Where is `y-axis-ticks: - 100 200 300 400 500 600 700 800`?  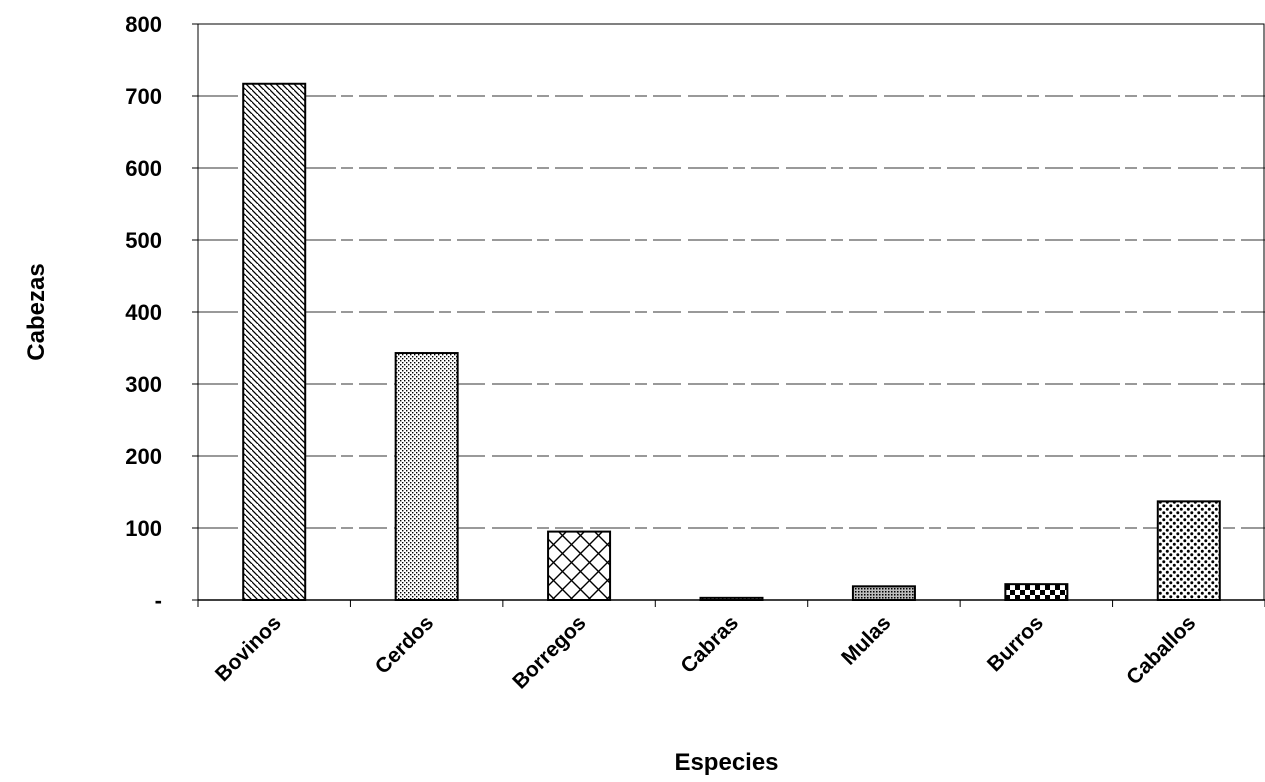
y-axis-ticks: - 100 200 300 400 500 600 700 800 is located at coordinates (161, 312).